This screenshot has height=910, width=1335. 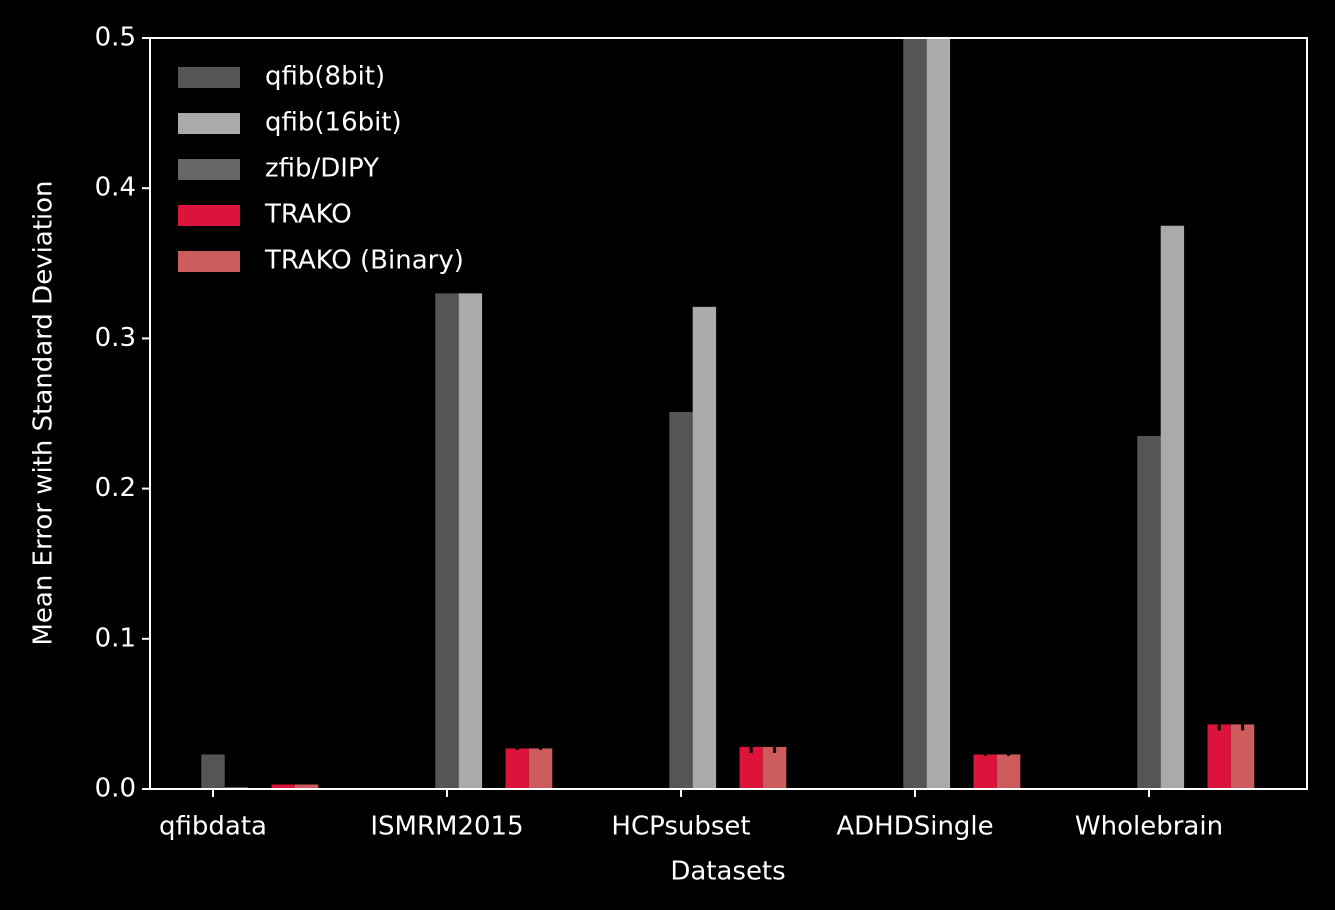 I want to click on y-tick-label: 0.1, so click(x=115, y=638).